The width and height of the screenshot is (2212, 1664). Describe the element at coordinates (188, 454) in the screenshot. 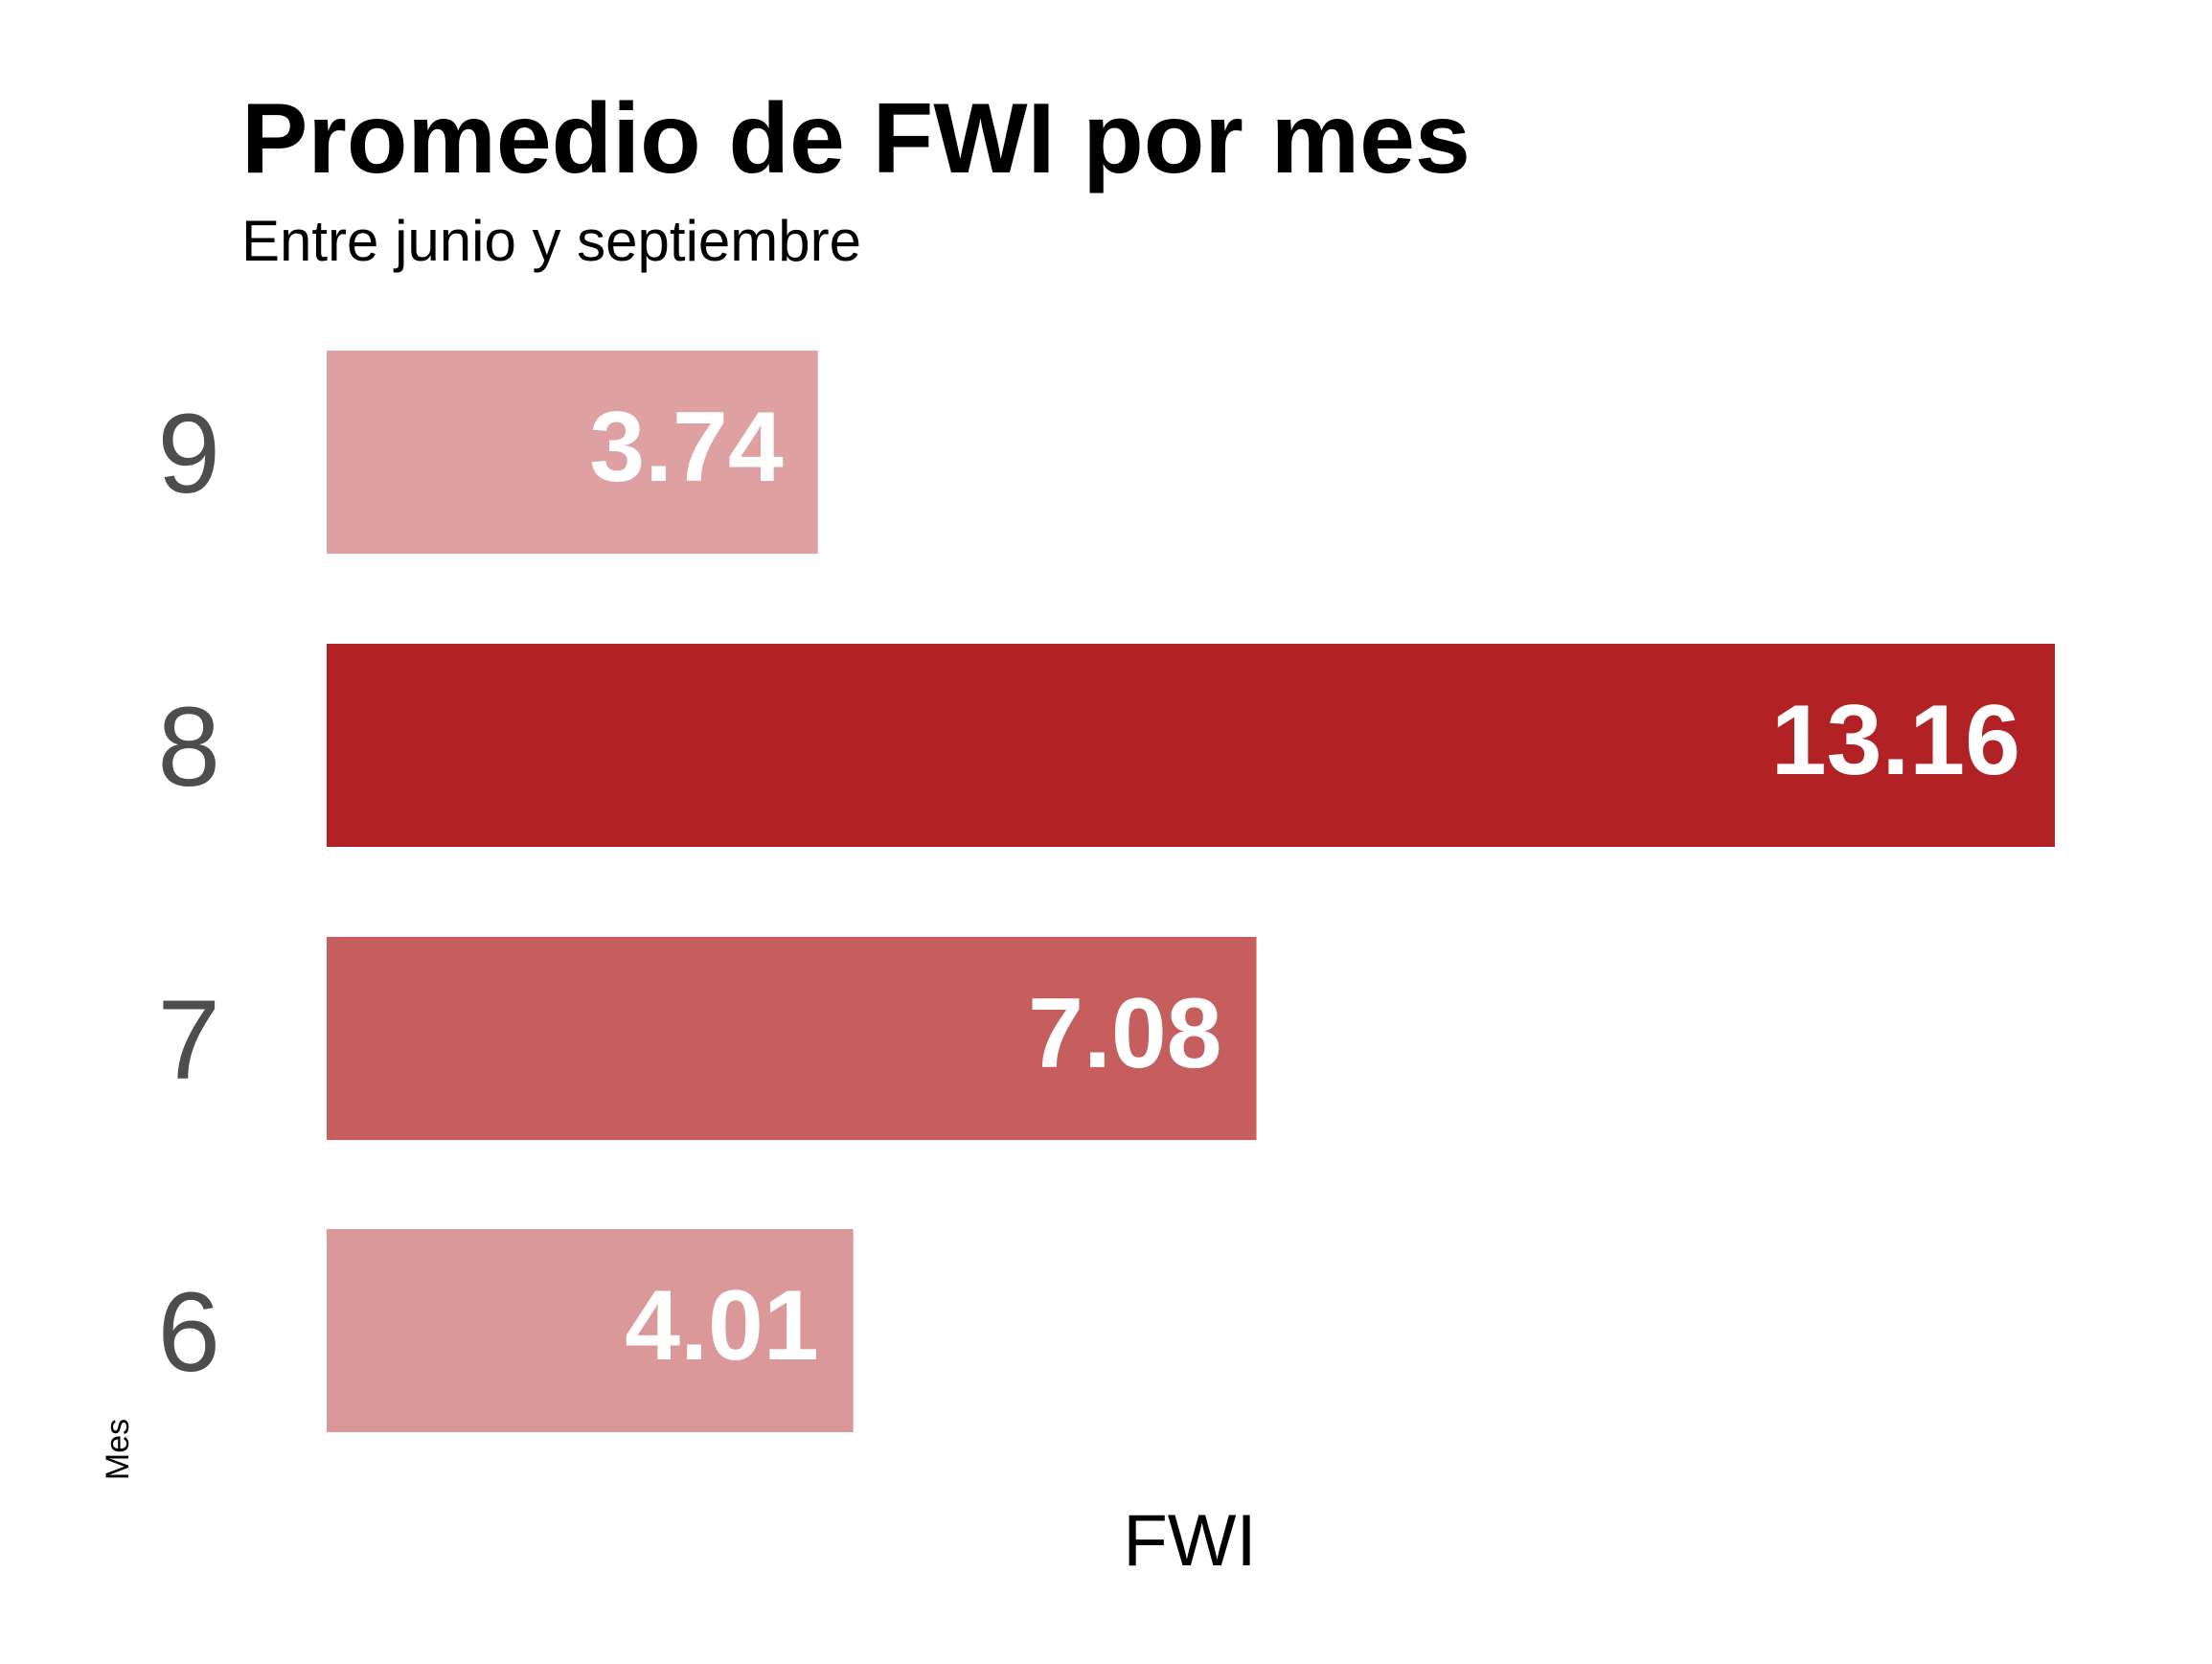

I see `y-tick-label-9: 9` at that location.